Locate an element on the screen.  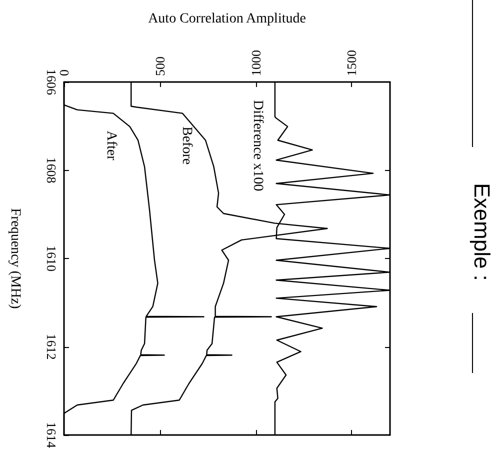
y-tick-label: 1614 is located at coordinates (51, 435).